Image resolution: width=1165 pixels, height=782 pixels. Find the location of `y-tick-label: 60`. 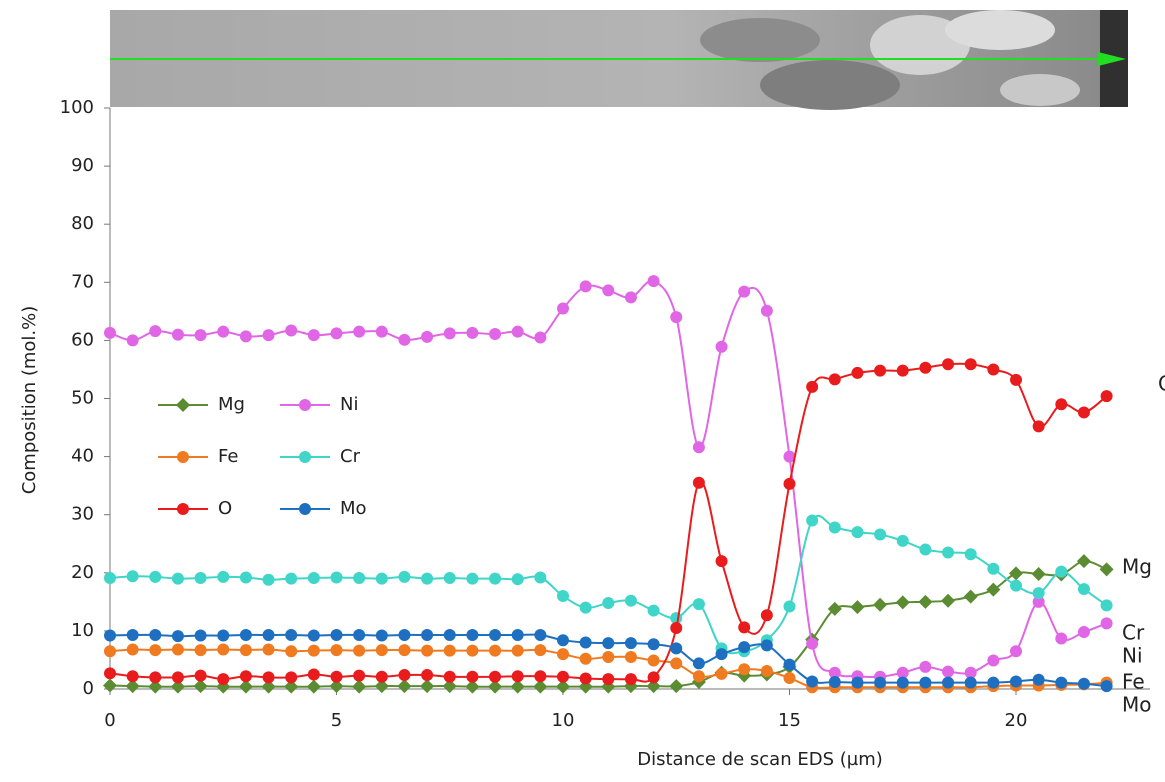

y-tick-label: 60 is located at coordinates (82, 339).